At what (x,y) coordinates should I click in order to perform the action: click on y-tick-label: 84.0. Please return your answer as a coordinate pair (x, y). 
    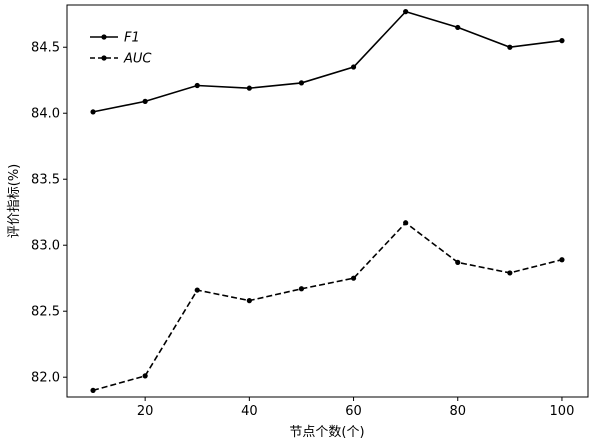
    Looking at the image, I should click on (45, 114).